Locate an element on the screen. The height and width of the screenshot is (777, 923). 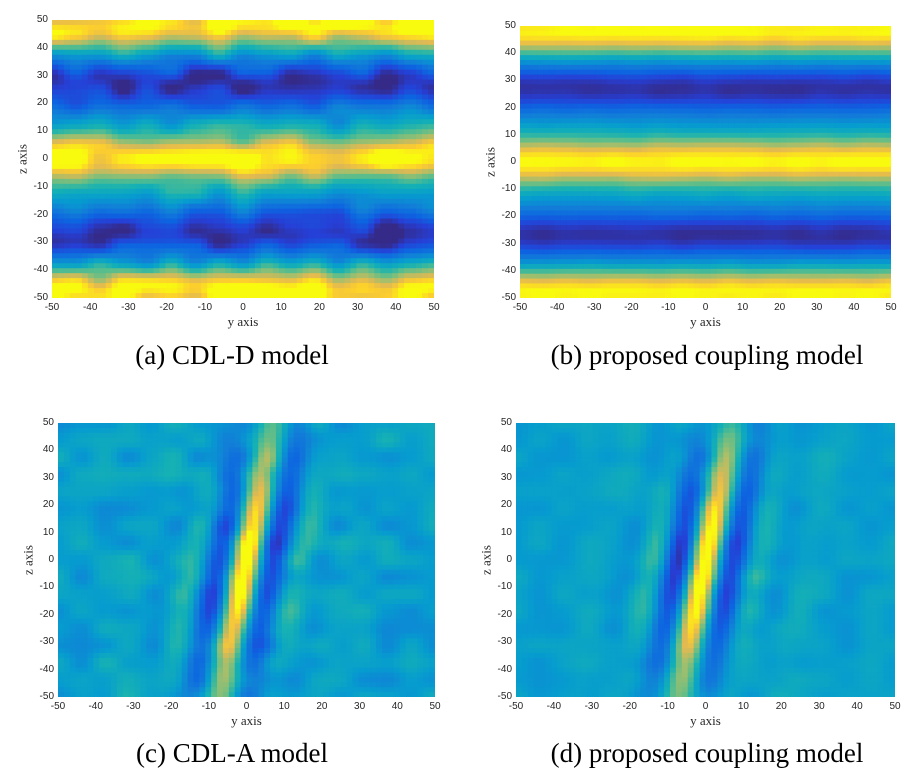
x-tick-label: -40 is located at coordinates (90, 307).